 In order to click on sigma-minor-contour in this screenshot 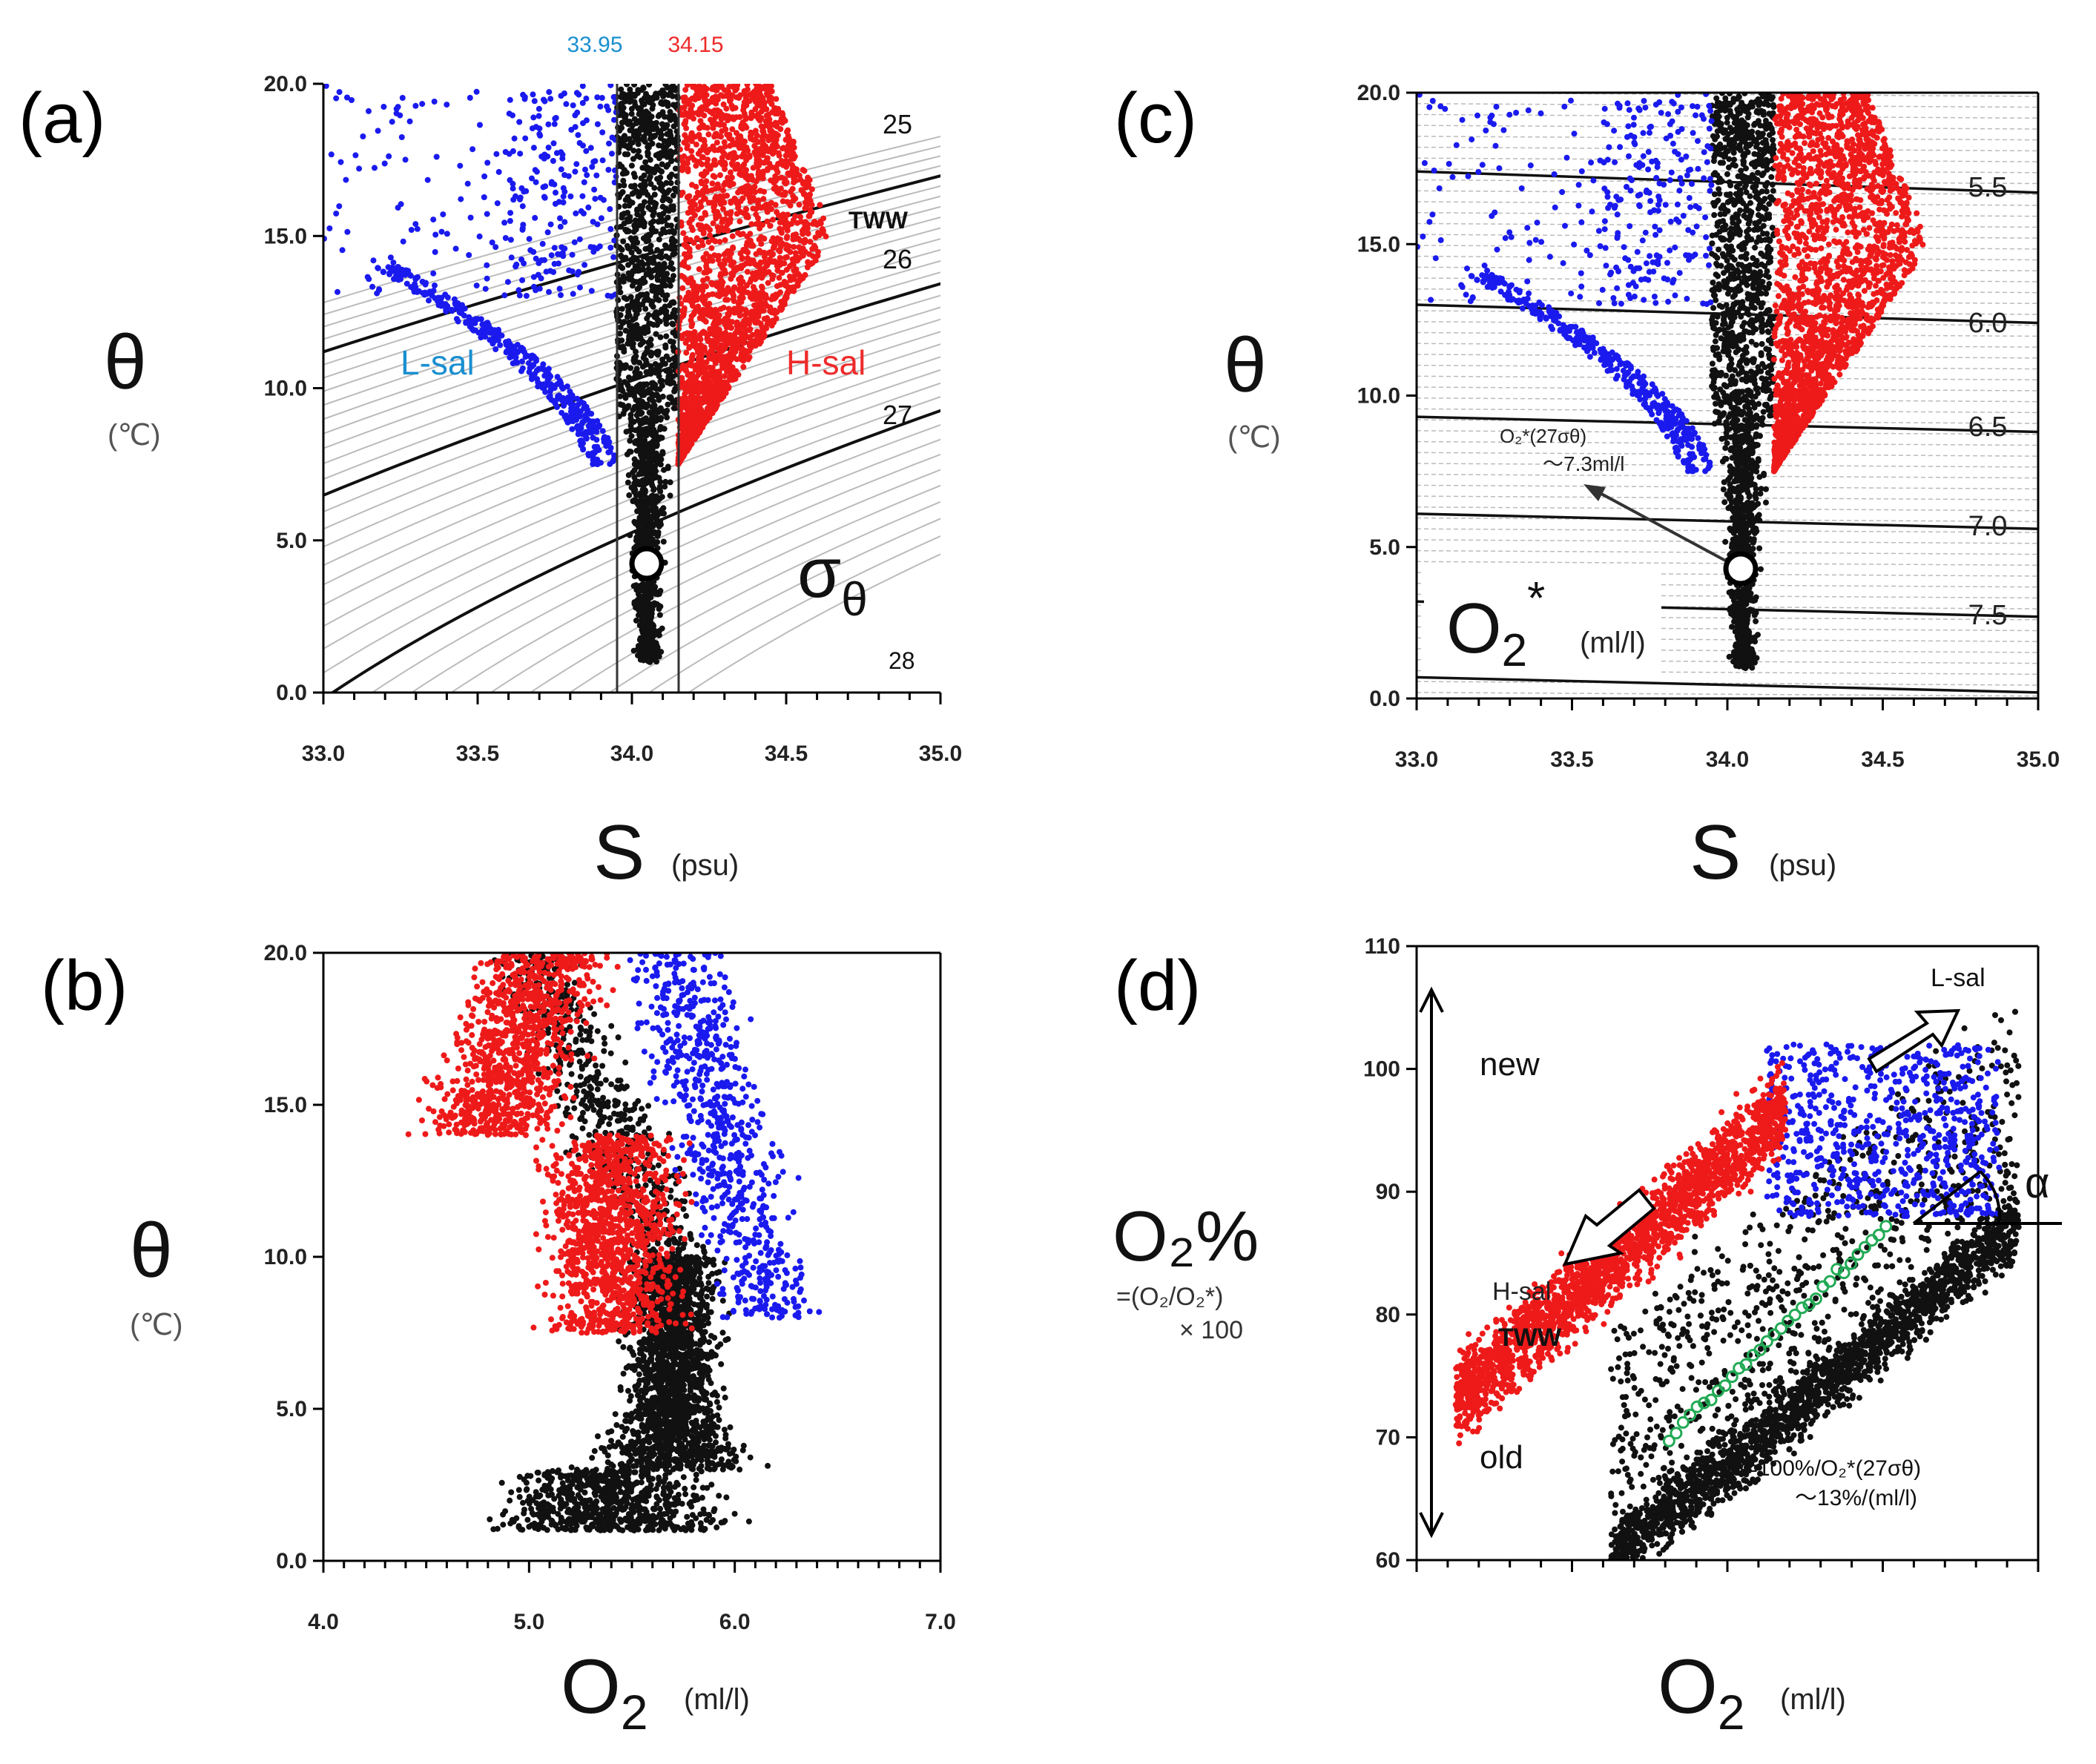, I will do `click(631, 481)`.